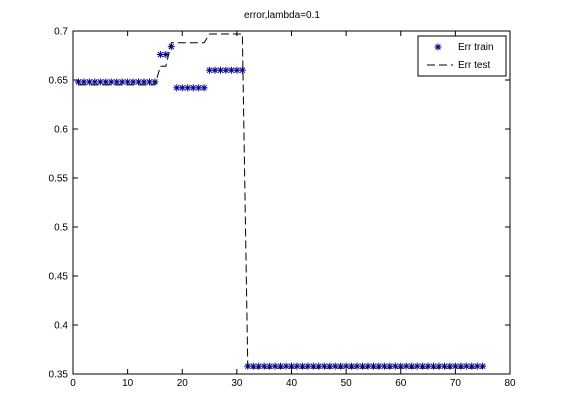 The height and width of the screenshot is (420, 561). Describe the element at coordinates (401, 383) in the screenshot. I see `x-tick-label: 60` at that location.